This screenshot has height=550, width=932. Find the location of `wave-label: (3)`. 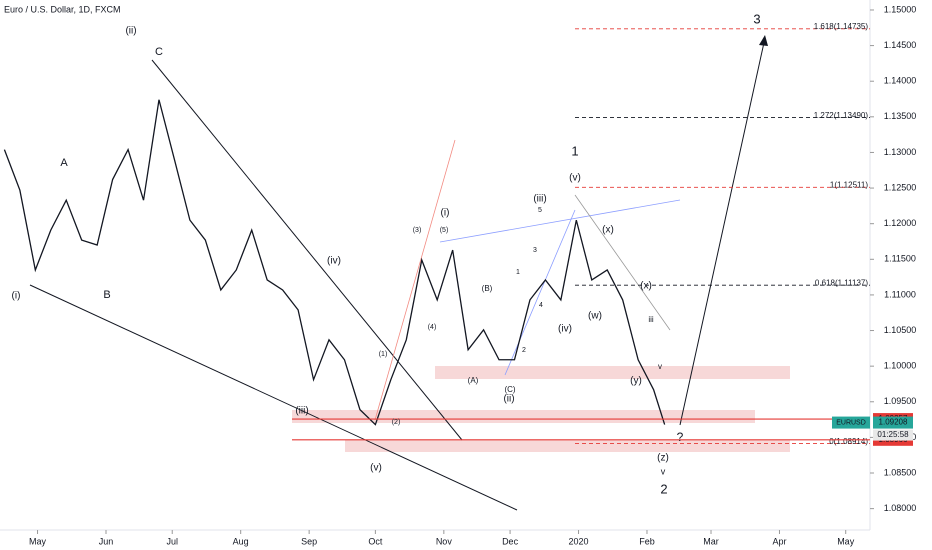

wave-label: (3) is located at coordinates (417, 230).